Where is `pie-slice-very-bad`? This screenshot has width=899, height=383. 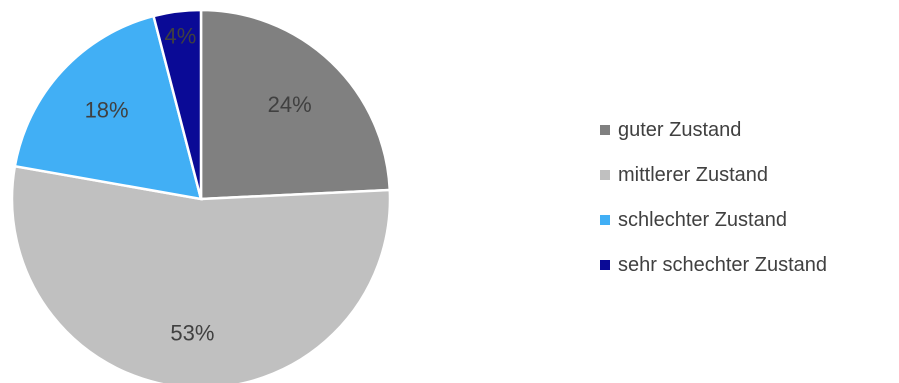
pie-slice-very-bad is located at coordinates (177, 104).